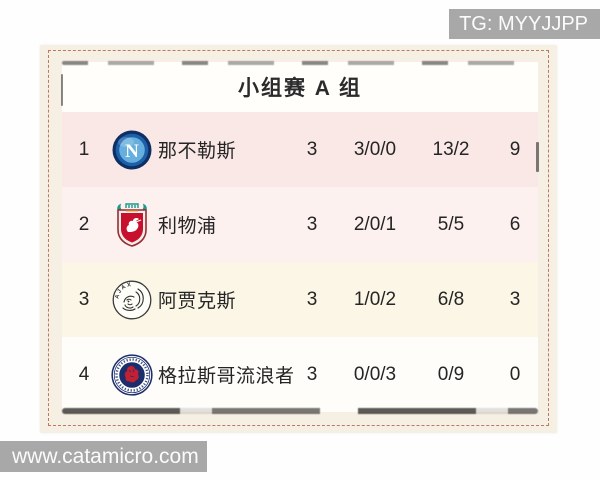  I want to click on team-name-cell: 格拉斯哥流浪者, so click(226, 376).